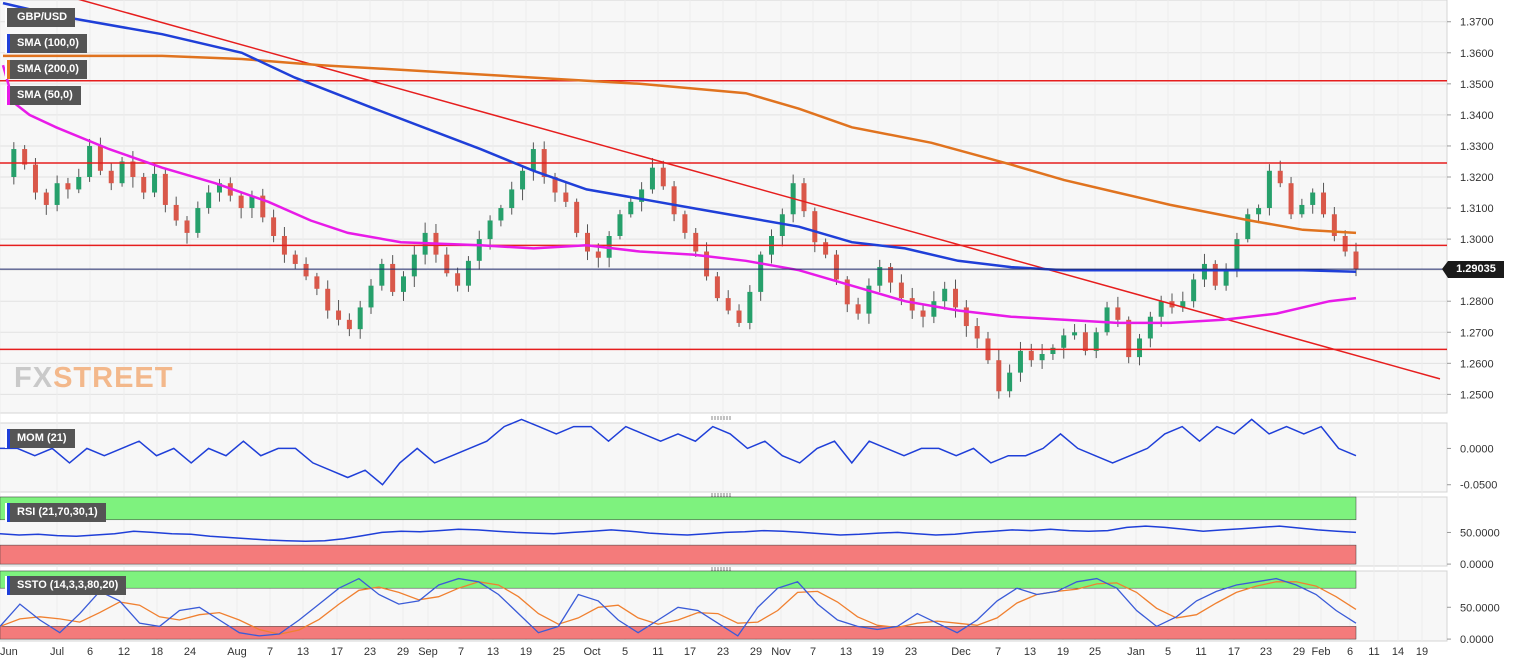 This screenshot has height=665, width=1516. Describe the element at coordinates (1477, 85) in the screenshot. I see `price-tick-label: 1.3500` at that location.